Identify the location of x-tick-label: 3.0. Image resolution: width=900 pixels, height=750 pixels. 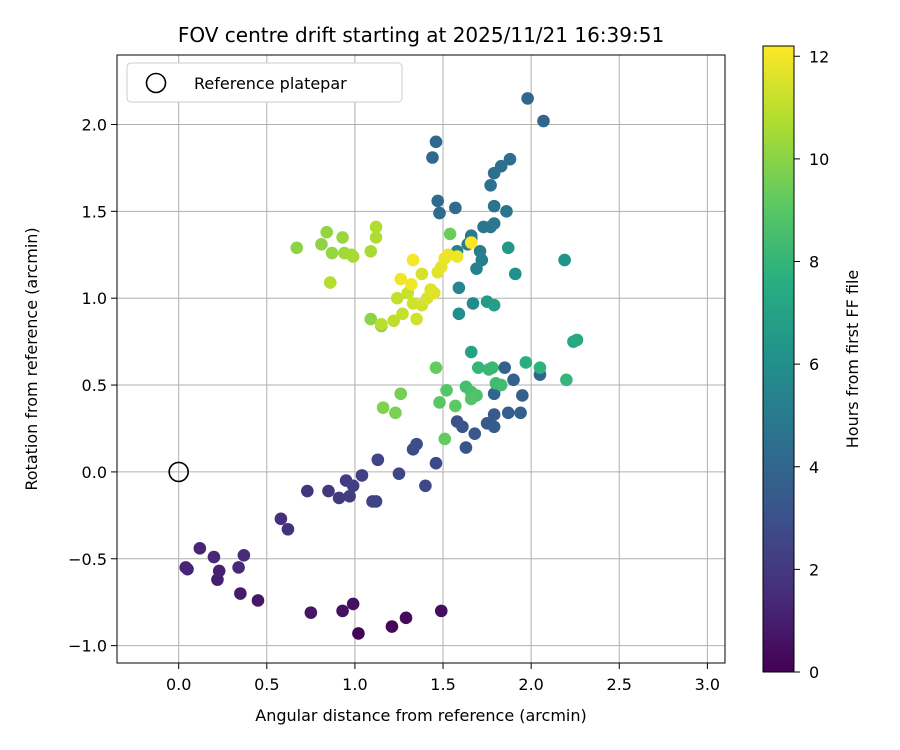
(707, 684).